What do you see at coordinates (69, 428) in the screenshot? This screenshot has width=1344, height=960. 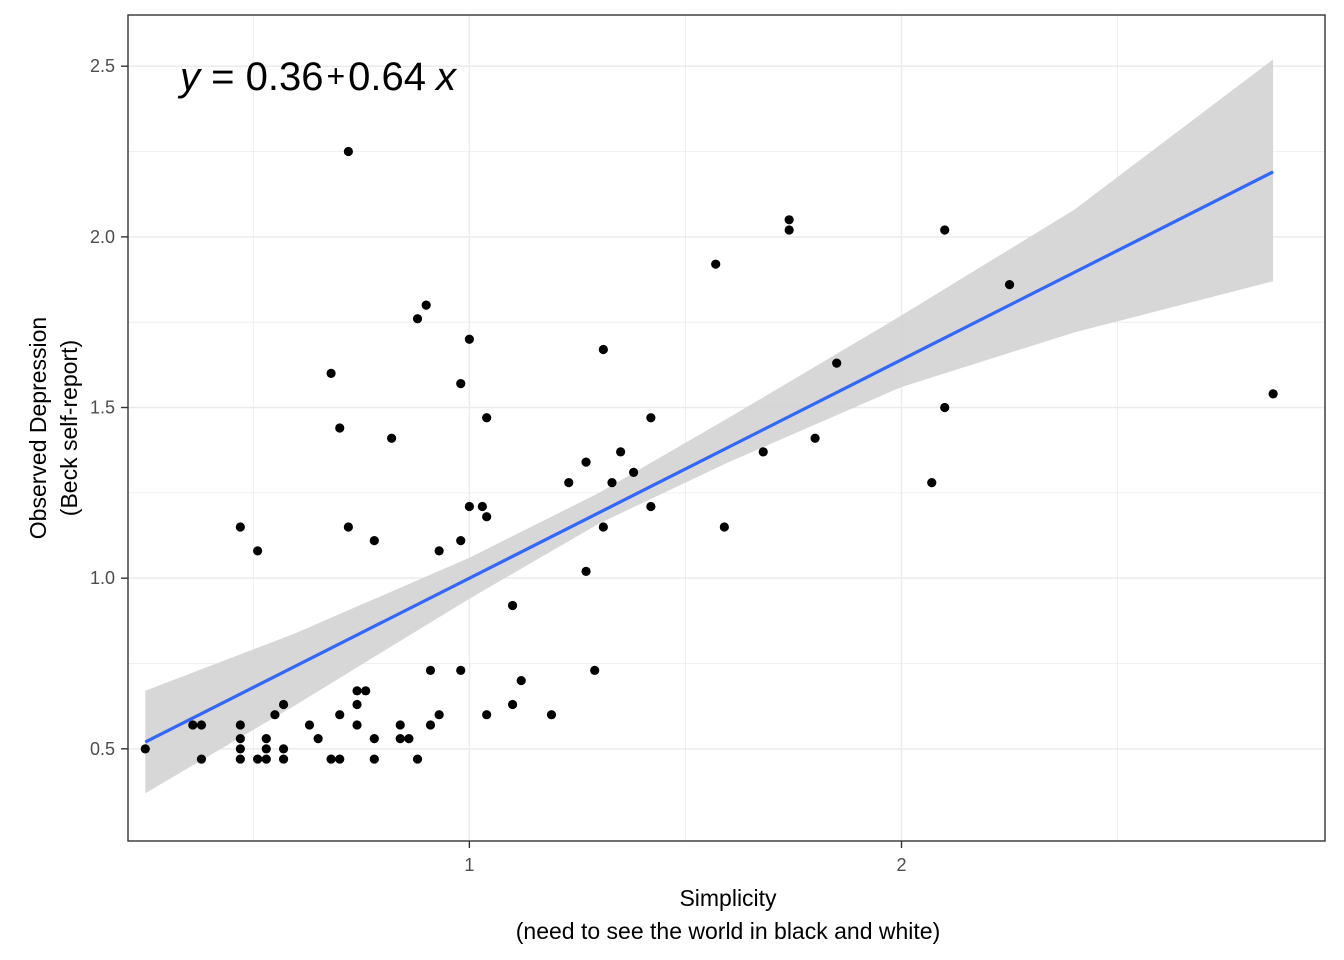 I see `y-axis-subtitle: (Beck self-report)` at bounding box center [69, 428].